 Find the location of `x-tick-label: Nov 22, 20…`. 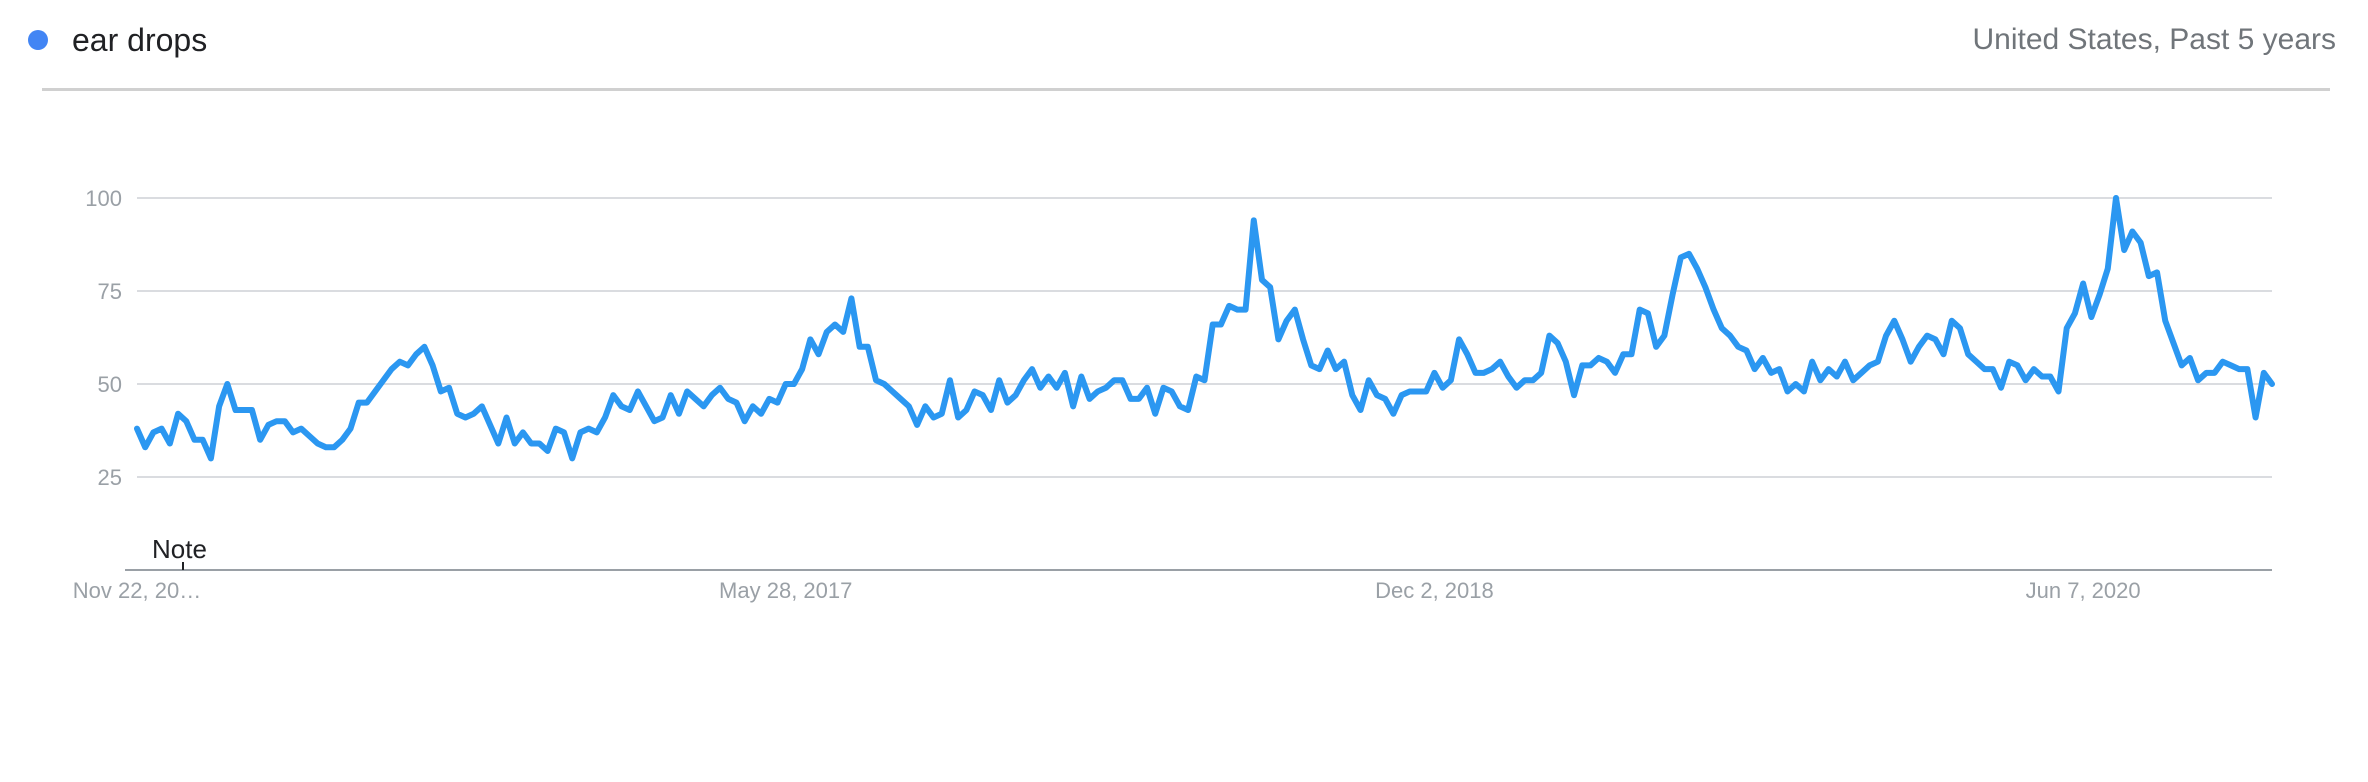

x-tick-label: Nov 22, 20… is located at coordinates (137, 590).